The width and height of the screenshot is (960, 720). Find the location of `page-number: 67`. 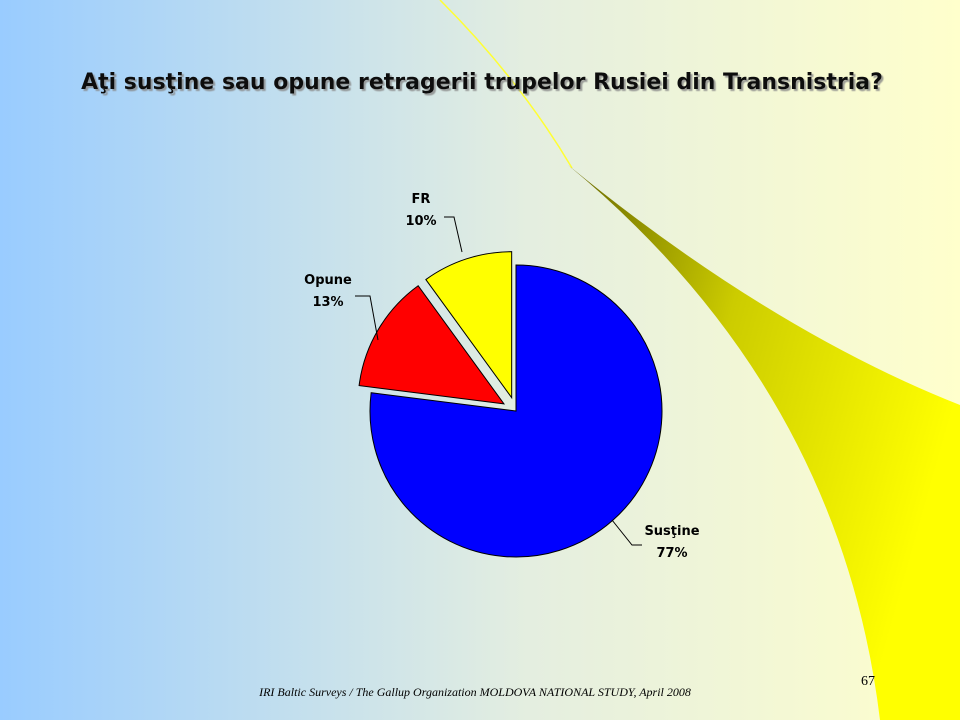

page-number: 67 is located at coordinates (868, 681).